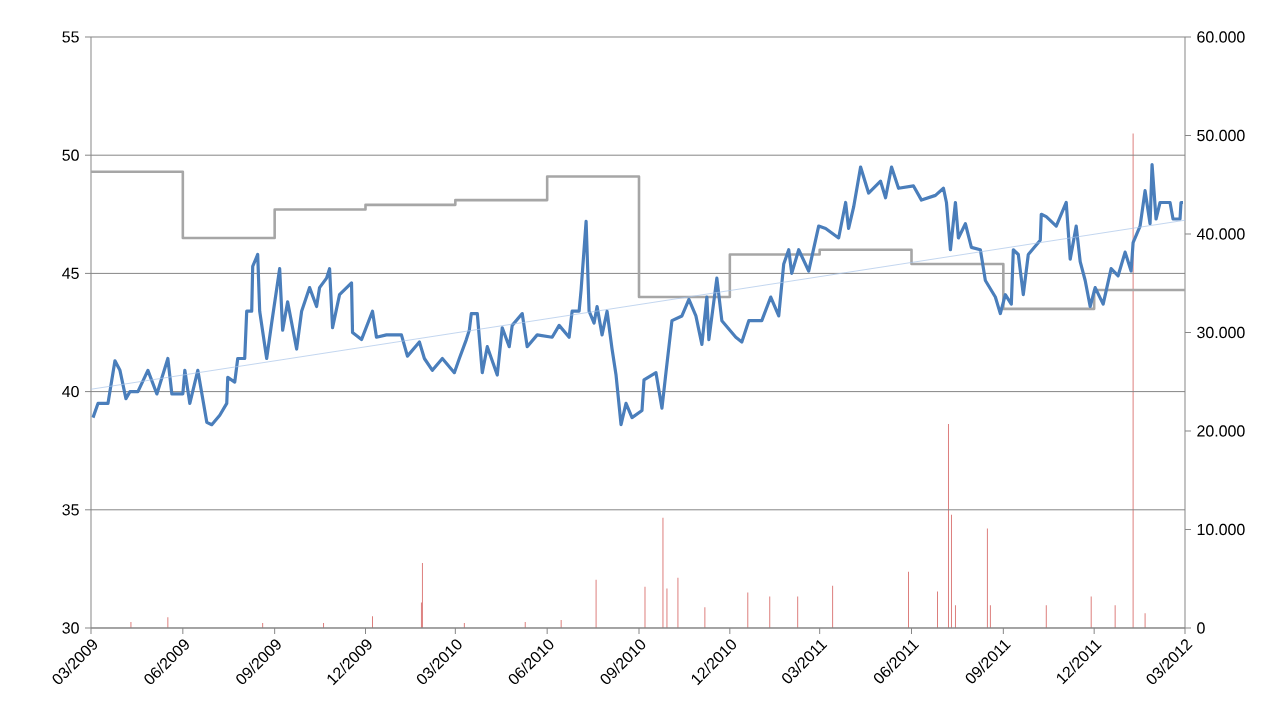 The image size is (1279, 724). Describe the element at coordinates (1201, 628) in the screenshot. I see `y2-tick-label: 0` at that location.